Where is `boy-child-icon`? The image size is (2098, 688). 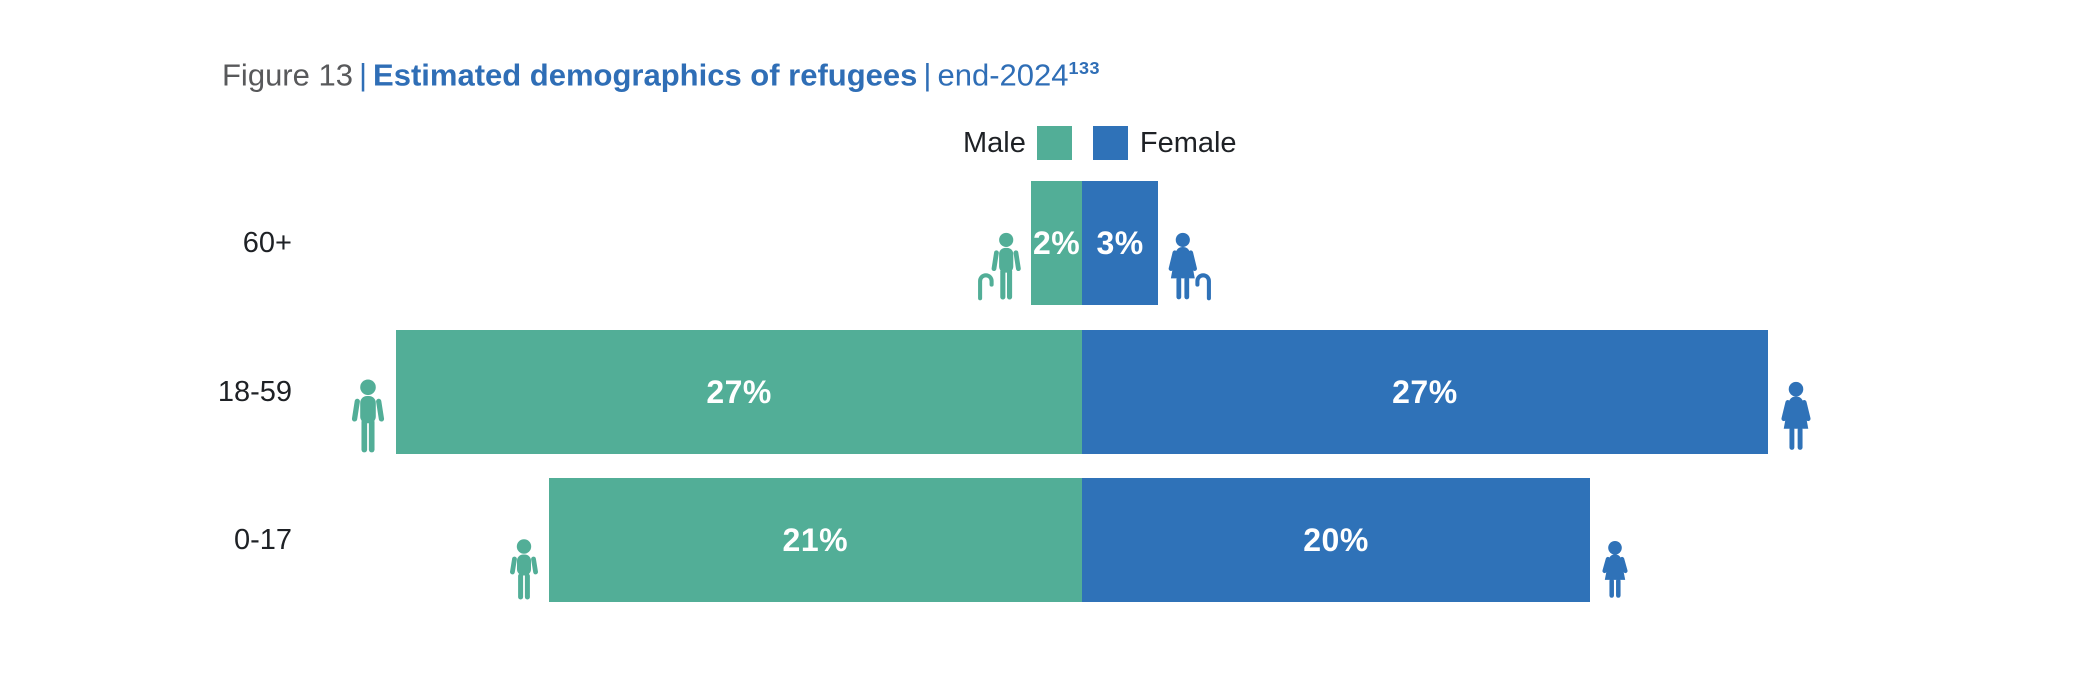 boy-child-icon is located at coordinates (524, 569).